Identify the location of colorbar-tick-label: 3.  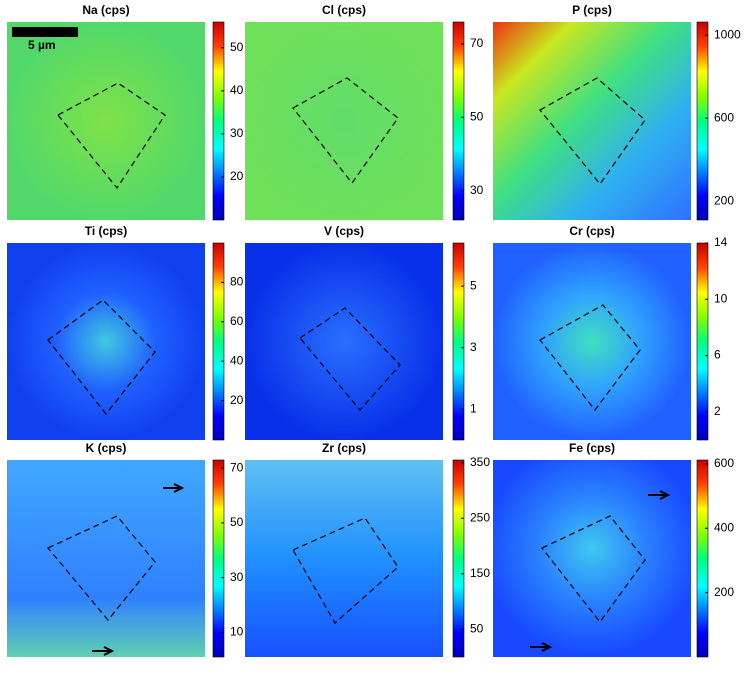
(473, 347).